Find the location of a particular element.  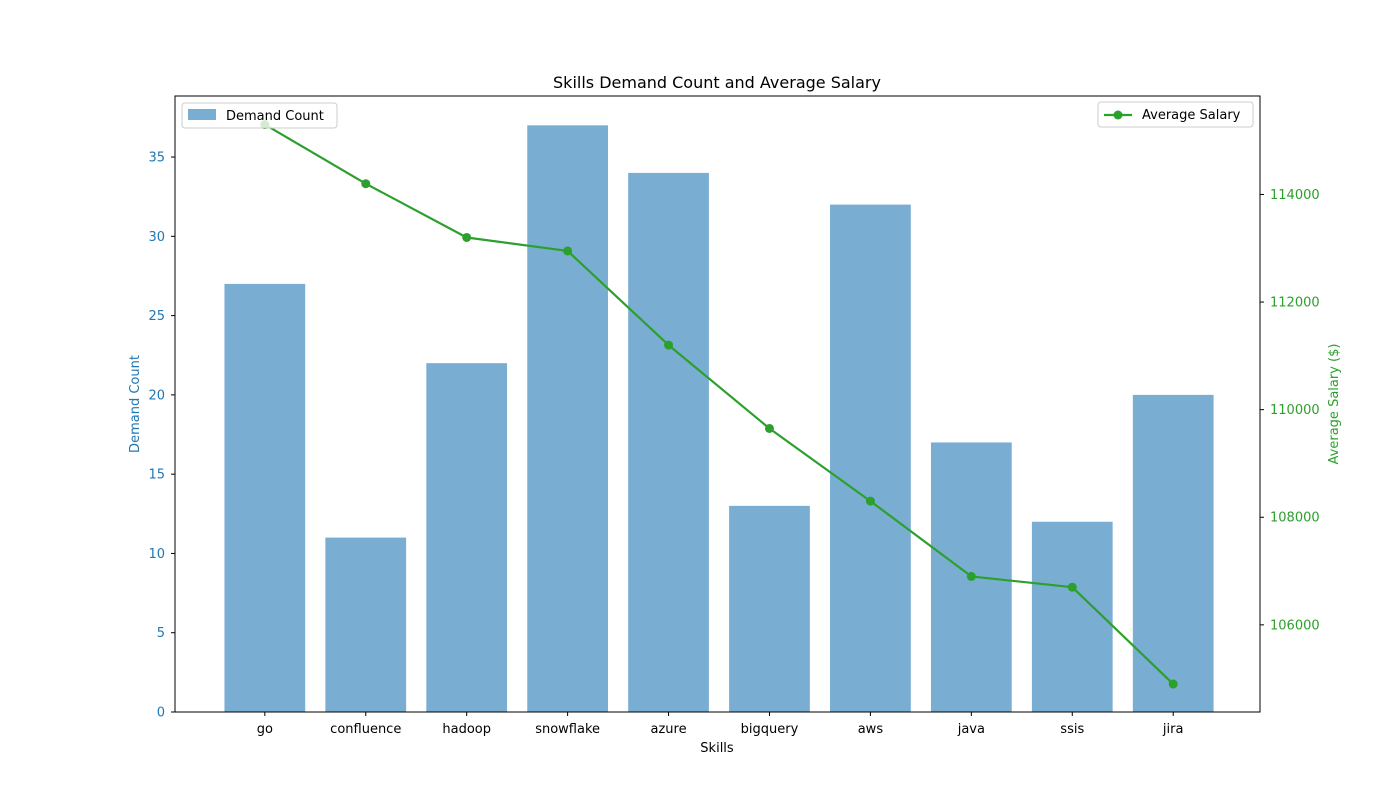

bar-hadoop is located at coordinates (467, 537).